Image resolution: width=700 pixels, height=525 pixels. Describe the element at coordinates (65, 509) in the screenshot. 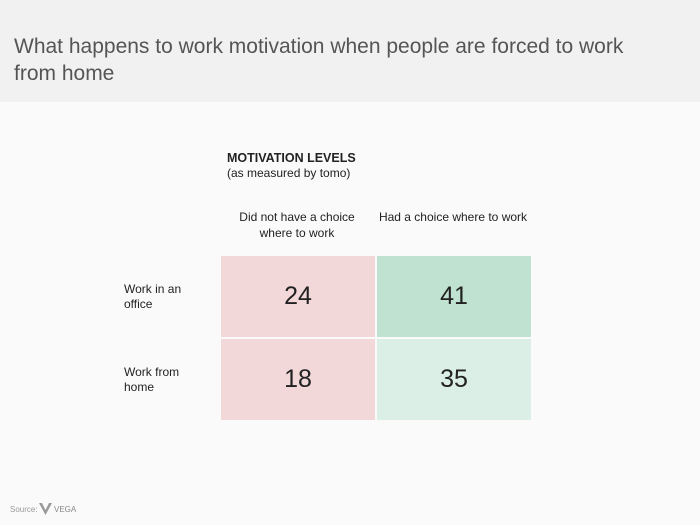

I see `logo-text: VEGA` at that location.